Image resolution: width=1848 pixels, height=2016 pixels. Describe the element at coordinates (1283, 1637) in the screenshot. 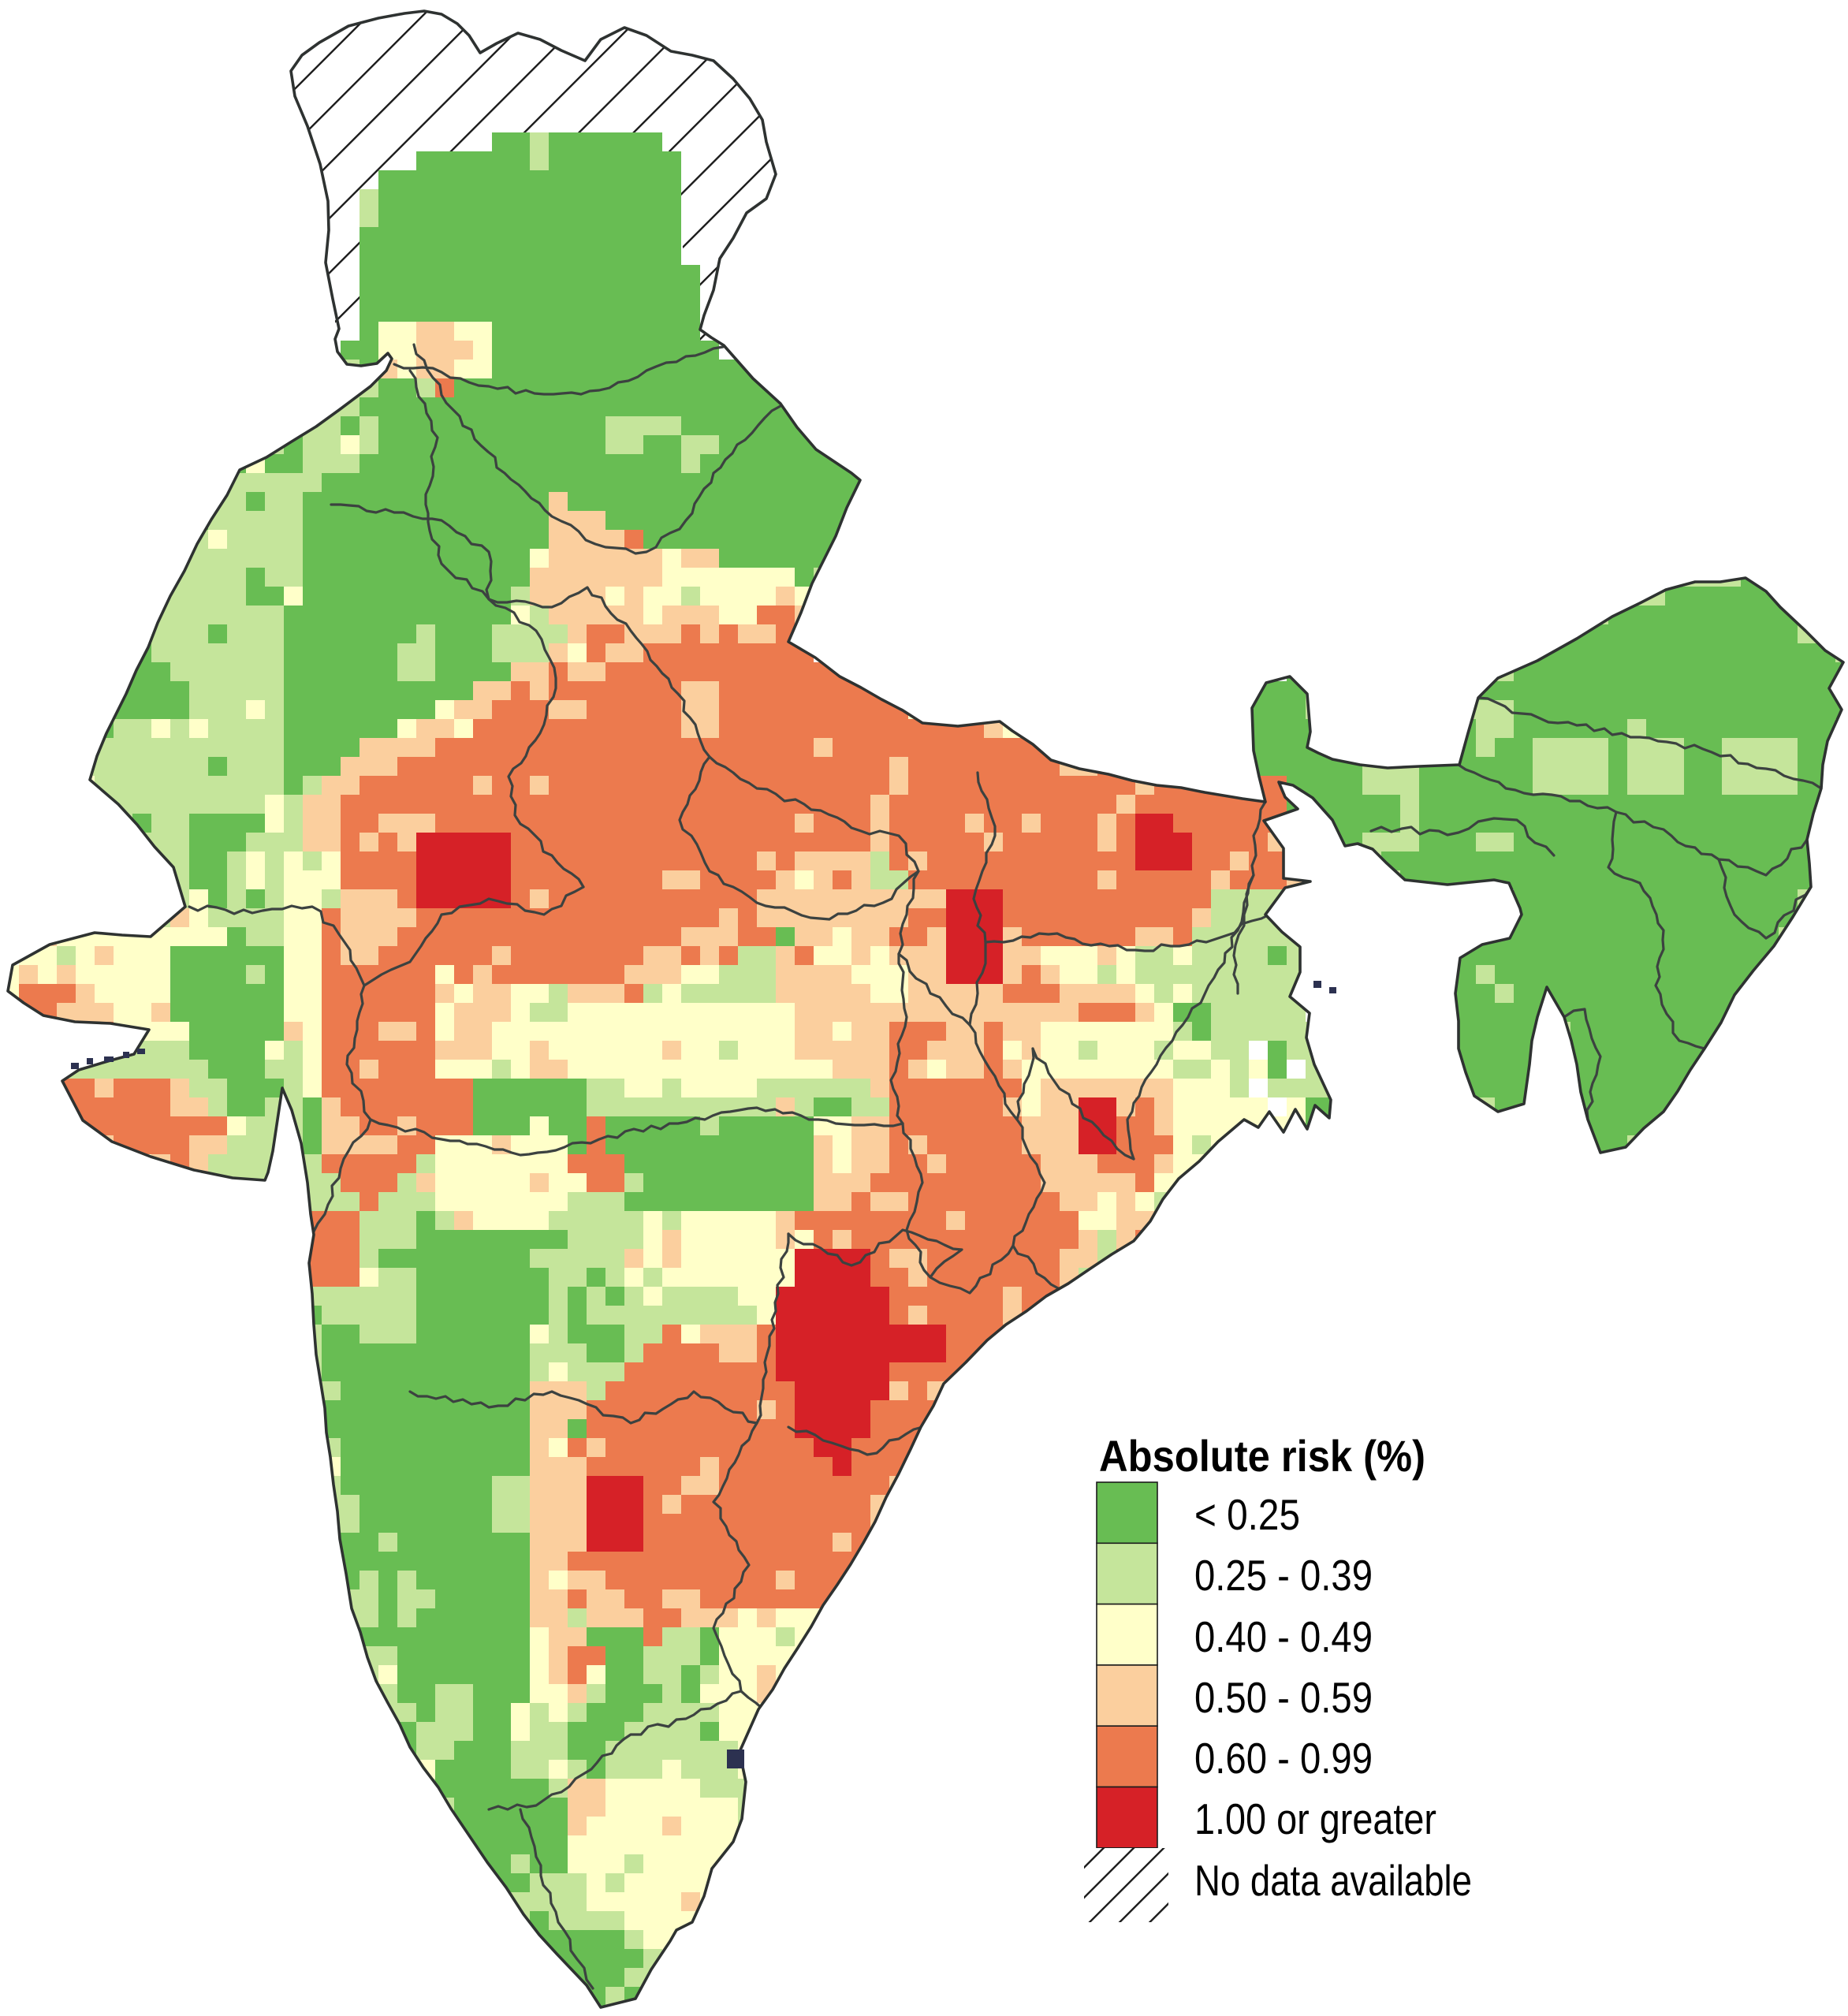

I see `svg-text: 0.40 - 0.49` at that location.